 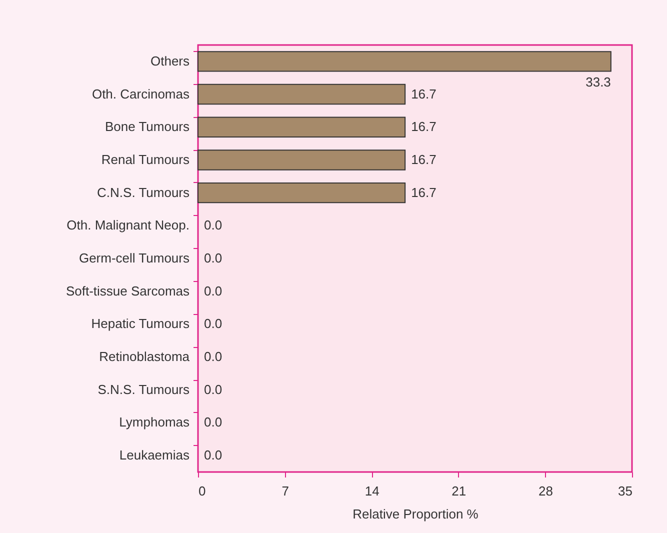 What do you see at coordinates (144, 389) in the screenshot?
I see `y-tick-label: S.N.S. Tumours` at bounding box center [144, 389].